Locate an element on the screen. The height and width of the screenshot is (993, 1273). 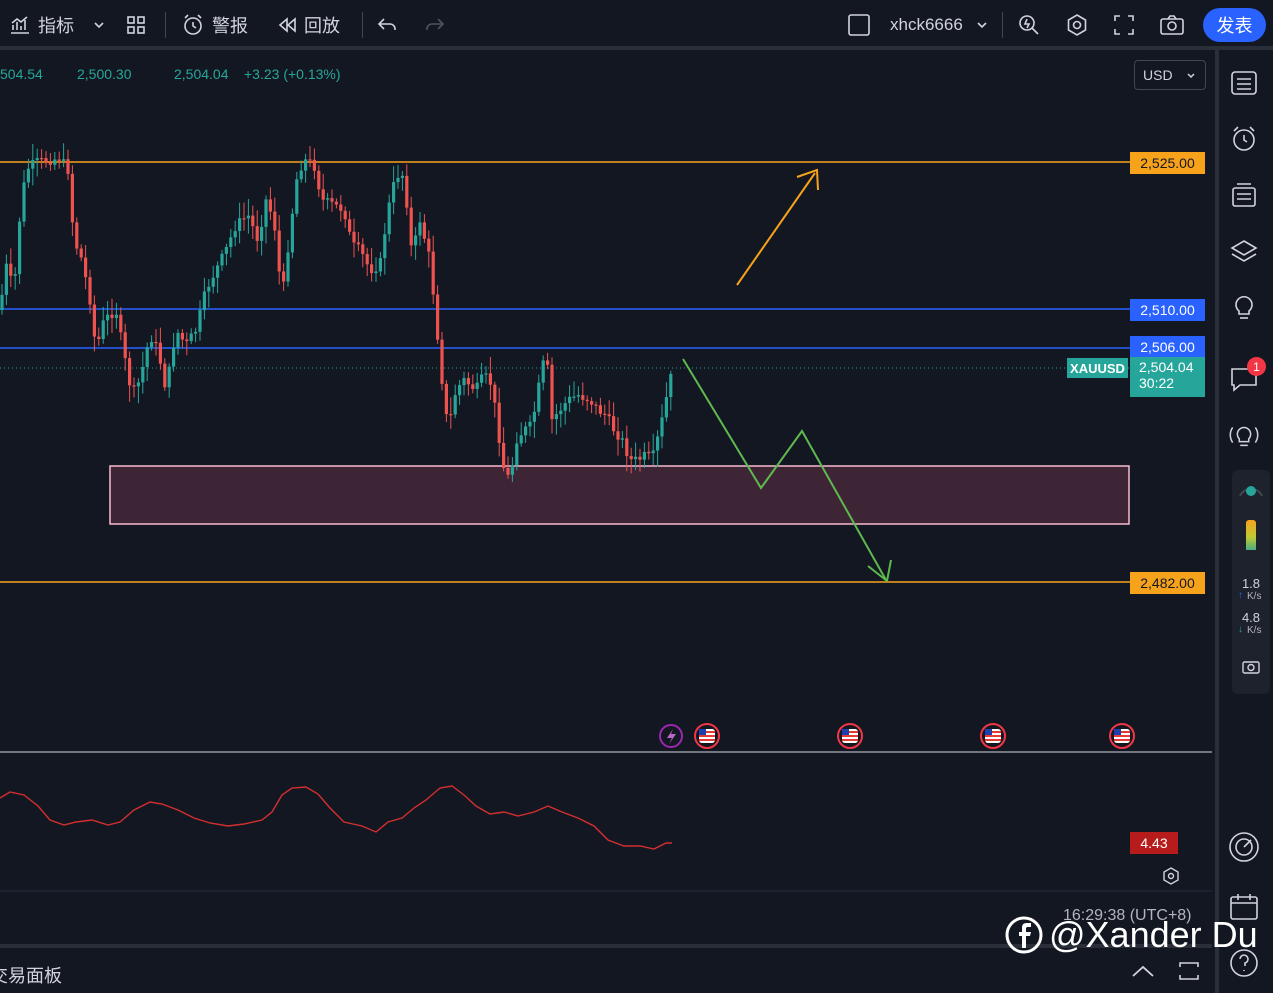
support-zone is located at coordinates (619, 495).